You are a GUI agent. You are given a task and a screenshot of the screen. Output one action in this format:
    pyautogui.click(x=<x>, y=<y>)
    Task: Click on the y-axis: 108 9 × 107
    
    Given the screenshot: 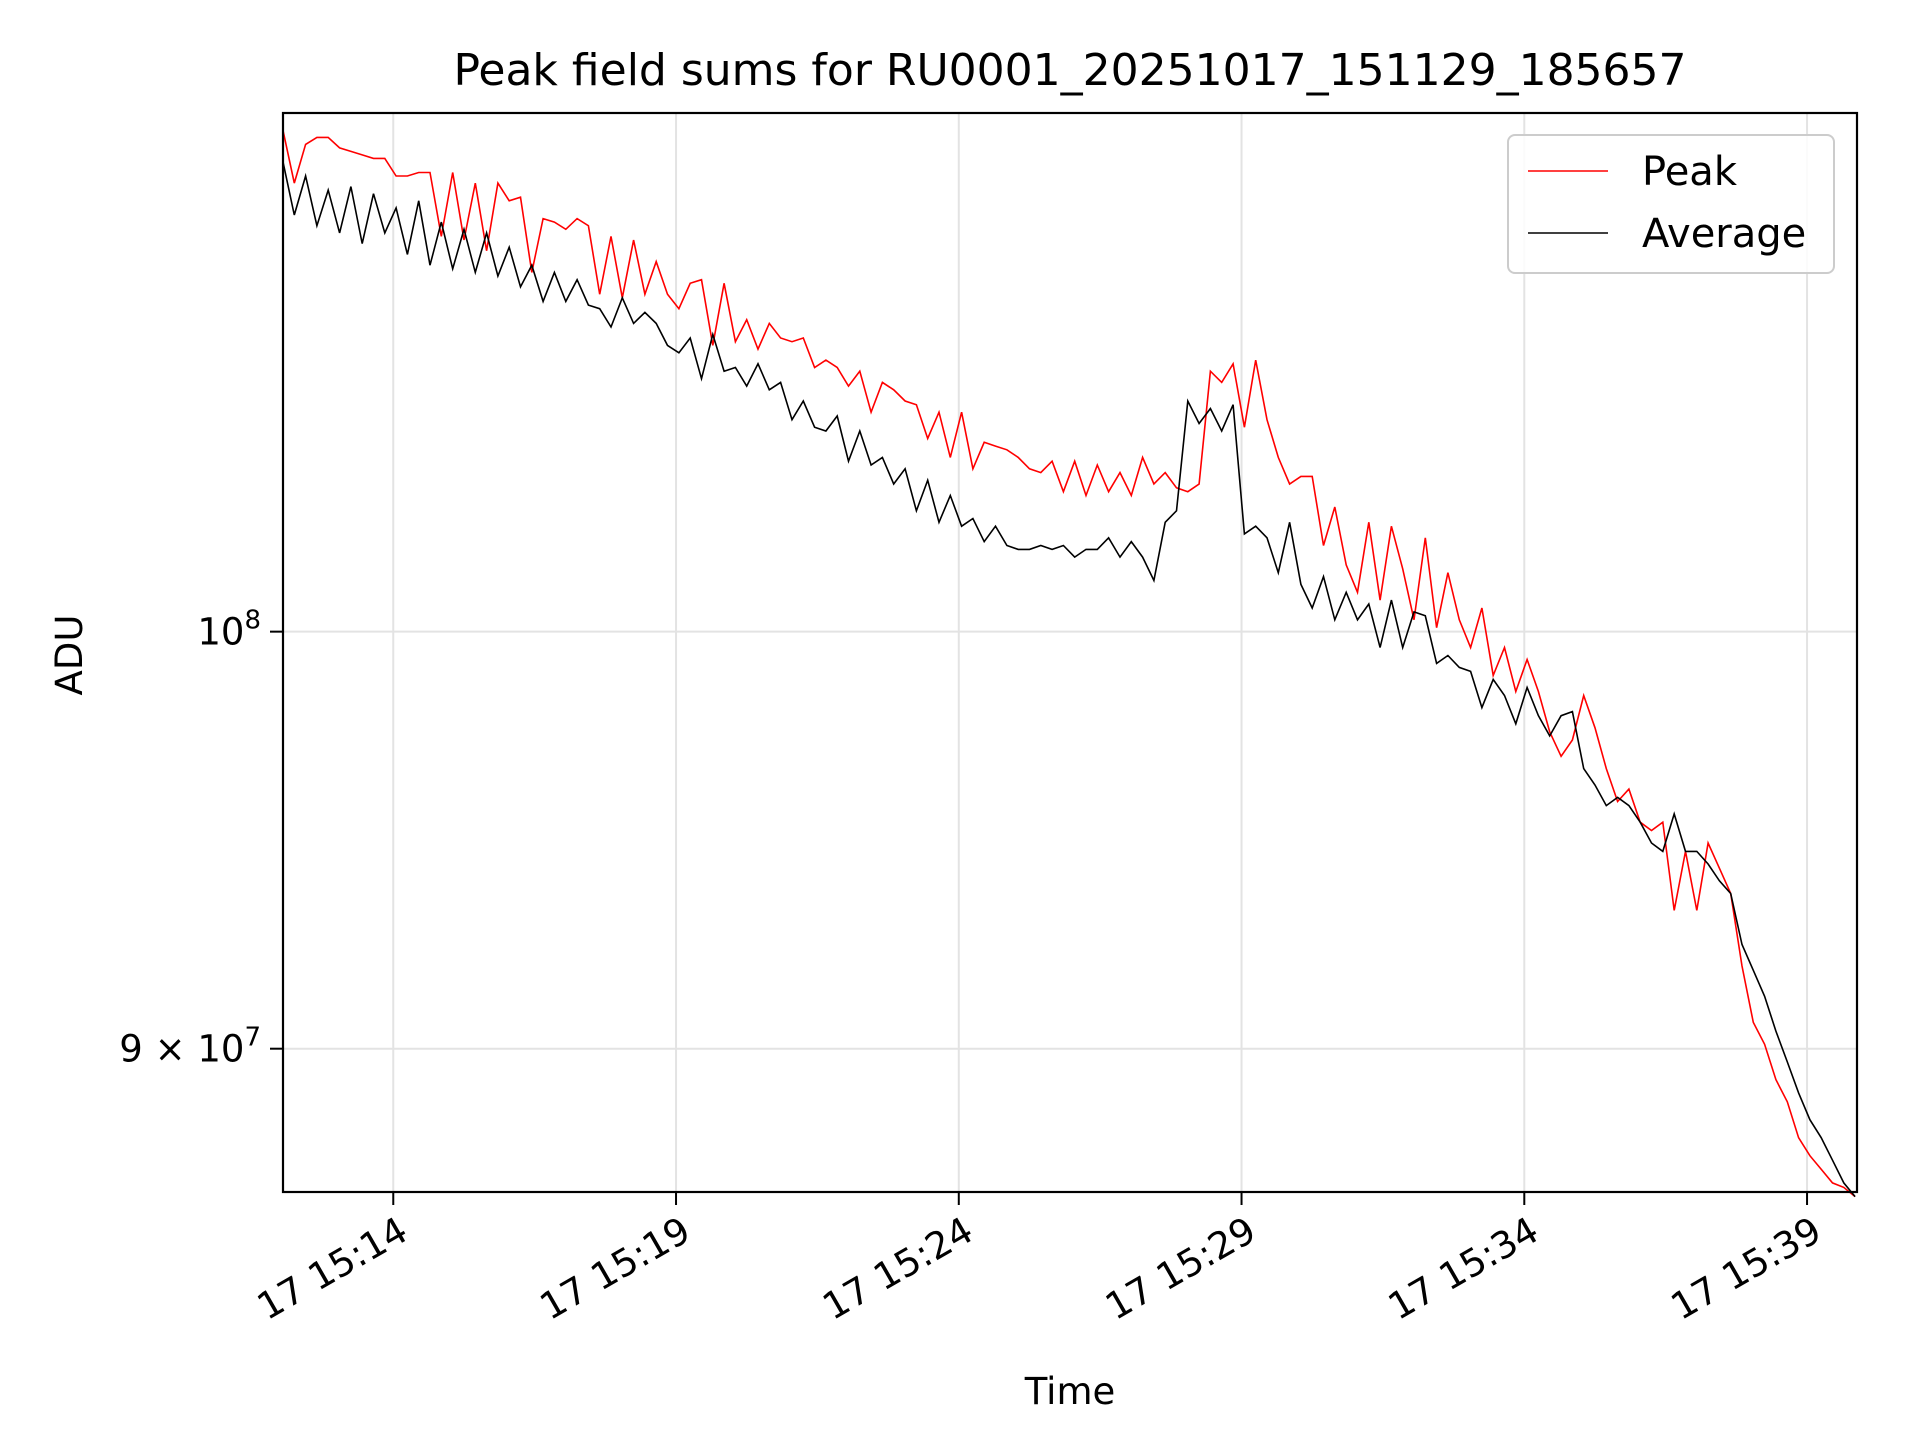 What is the action you would take?
    pyautogui.click(x=201, y=838)
    